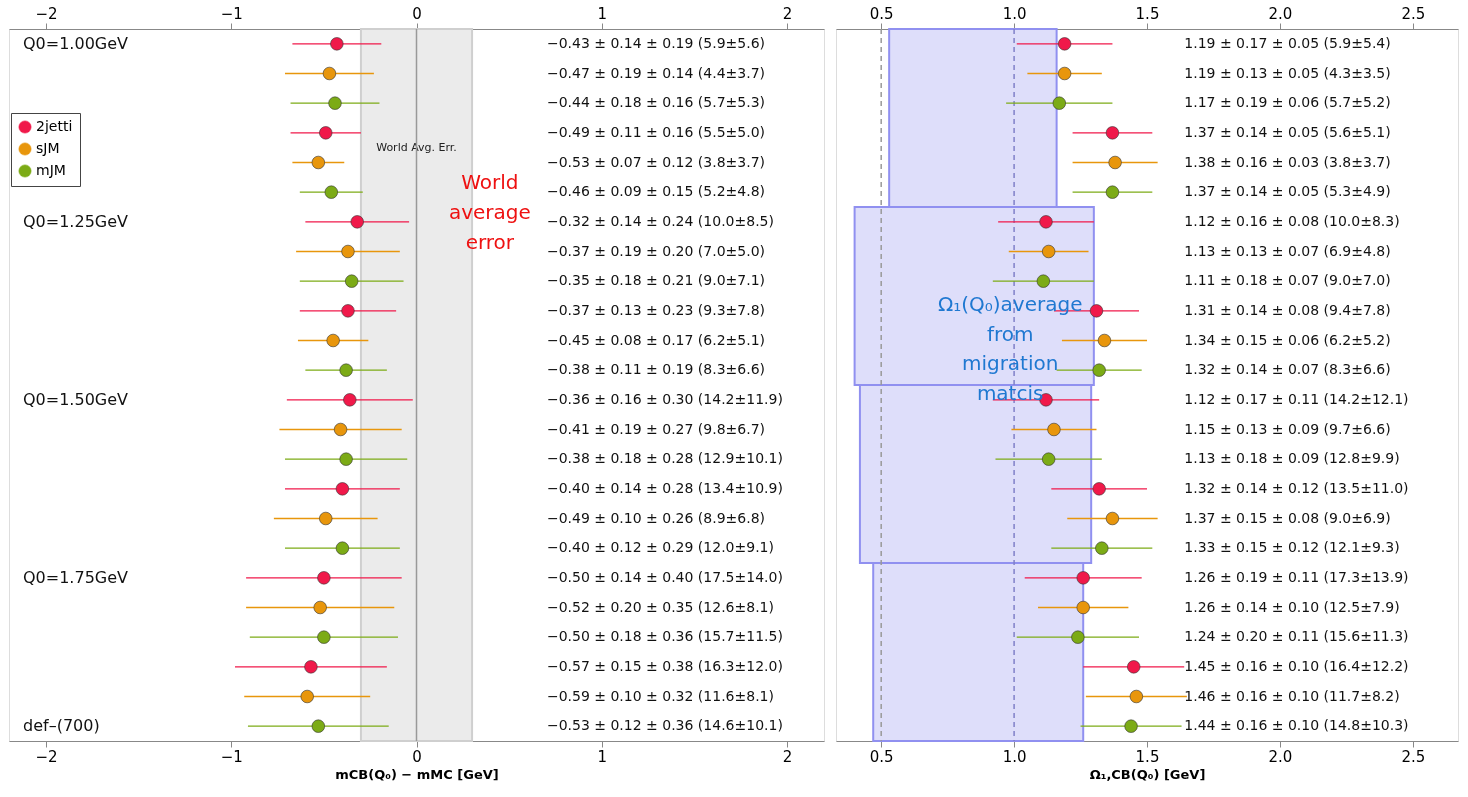 This screenshot has height=797, width=1468. Describe the element at coordinates (76, 43) in the screenshot. I see `annotation: Q0=1.00GeV` at that location.